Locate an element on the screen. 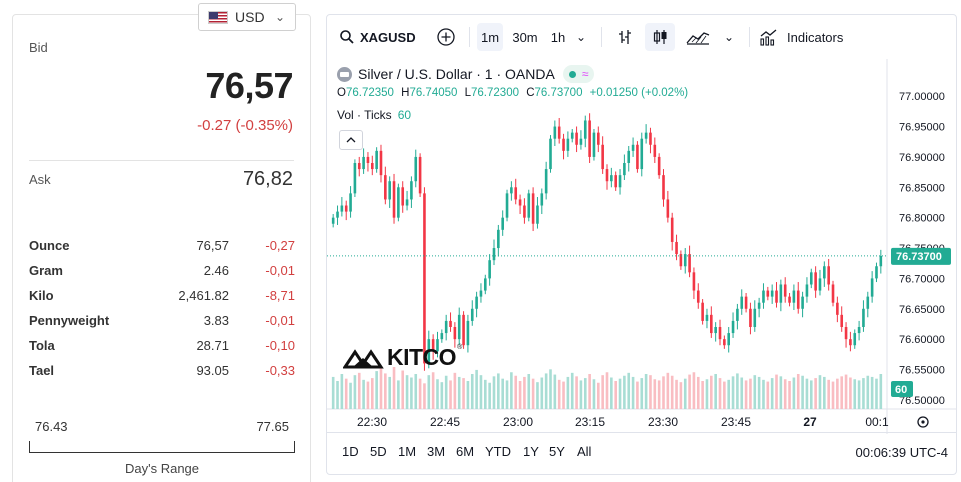 The width and height of the screenshot is (961, 482). range-6m: 6M is located at coordinates (465, 451).